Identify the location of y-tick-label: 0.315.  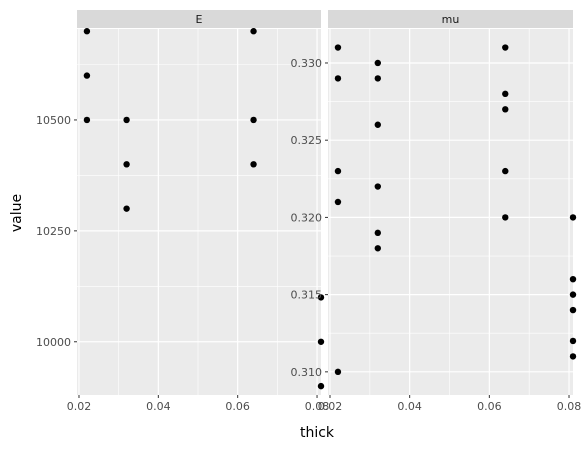
(307, 295).